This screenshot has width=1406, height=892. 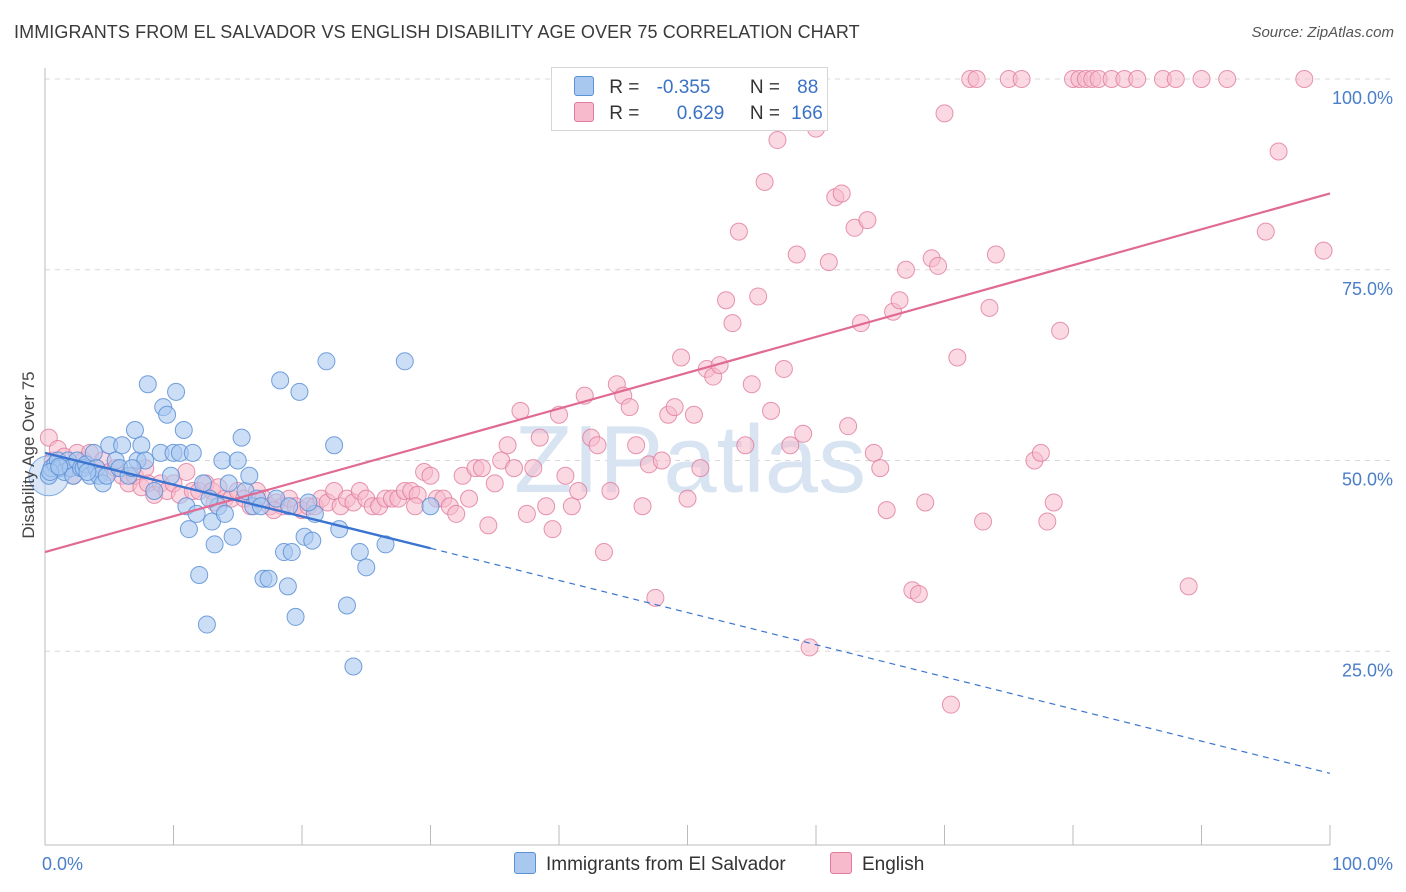 I want to click on correlation-legend: R = -0.355 N = 88 R = 0.629 N = 166, so click(x=689, y=99).